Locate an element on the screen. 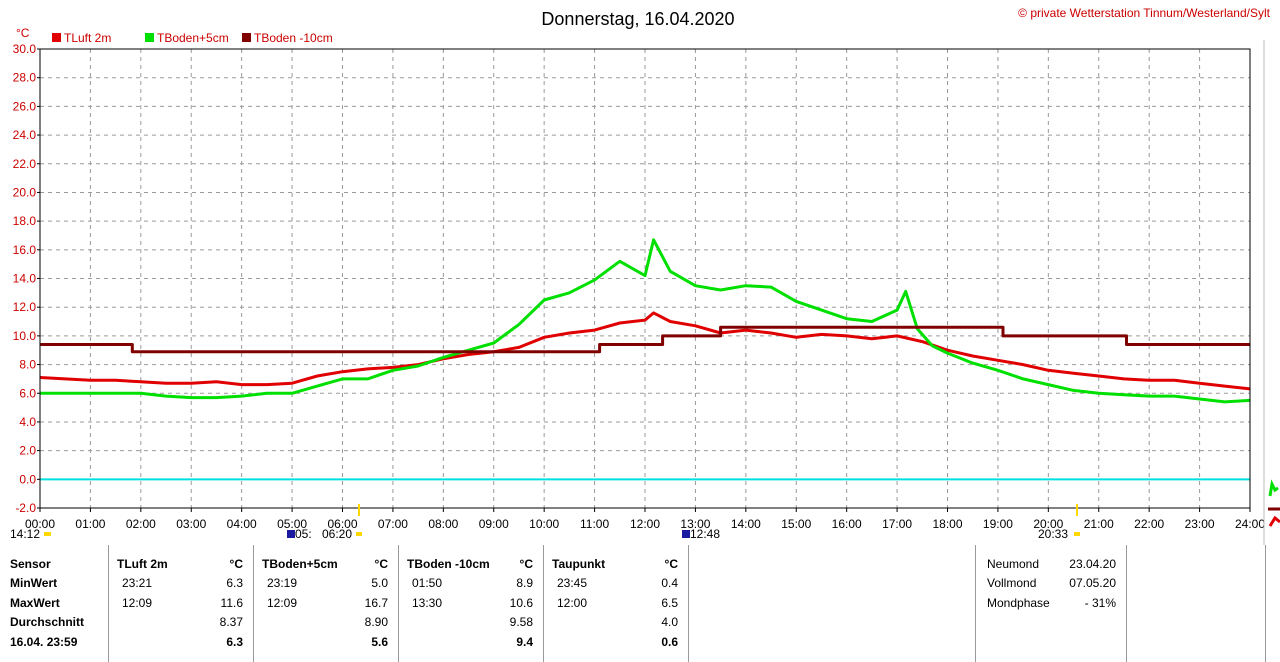 This screenshot has width=1280, height=662. moon-full-value: 07.05.20 is located at coordinates (1092, 583).